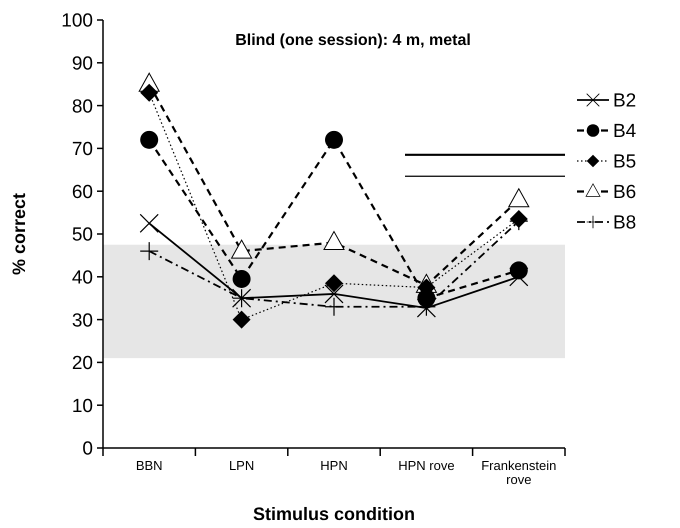 Image resolution: width=680 pixels, height=528 pixels. I want to click on x-tick-label: BBN, so click(149, 465).